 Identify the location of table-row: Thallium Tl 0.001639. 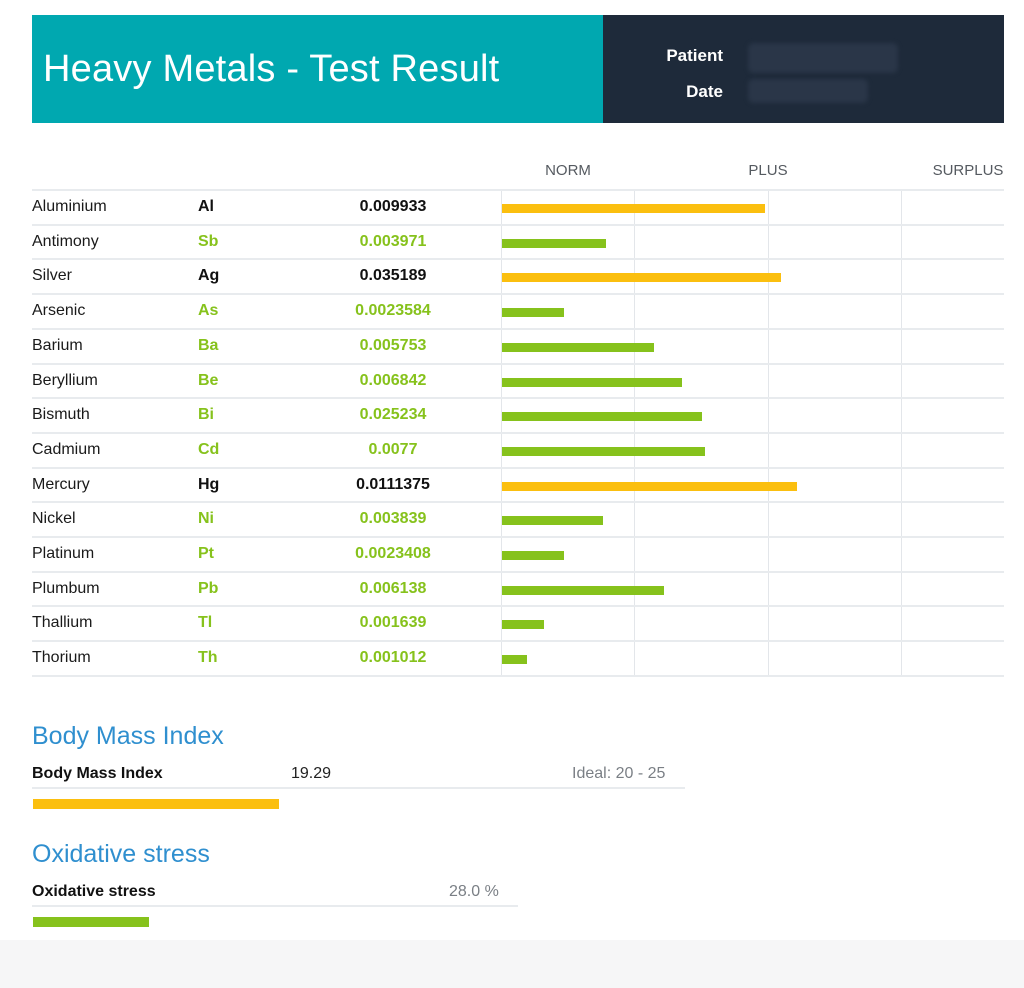
(512, 623).